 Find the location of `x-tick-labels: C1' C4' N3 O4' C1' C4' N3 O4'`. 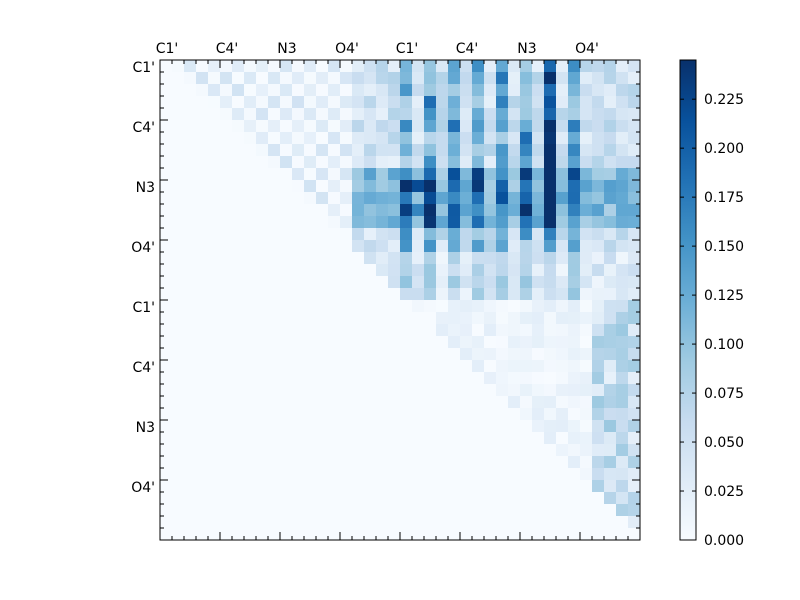

x-tick-labels: C1' C4' N3 O4' C1' C4' N3 O4' is located at coordinates (377, 49).